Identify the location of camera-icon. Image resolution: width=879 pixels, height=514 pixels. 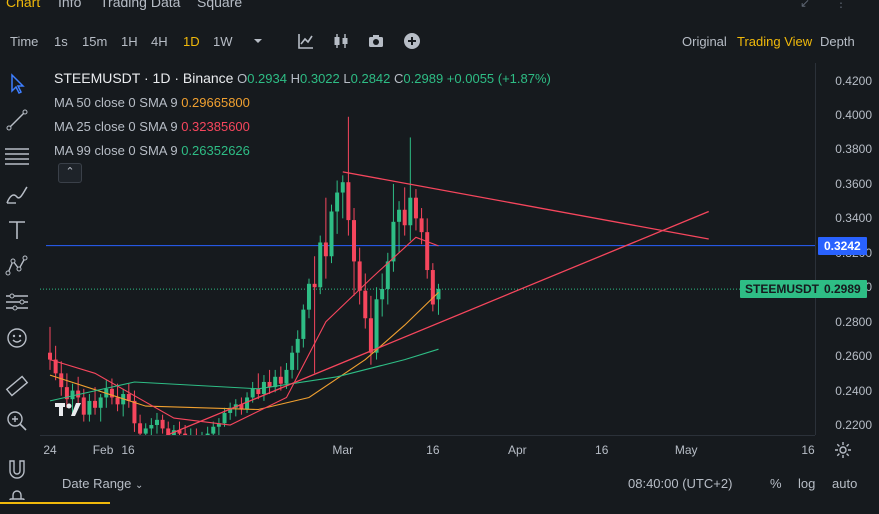
(376, 41).